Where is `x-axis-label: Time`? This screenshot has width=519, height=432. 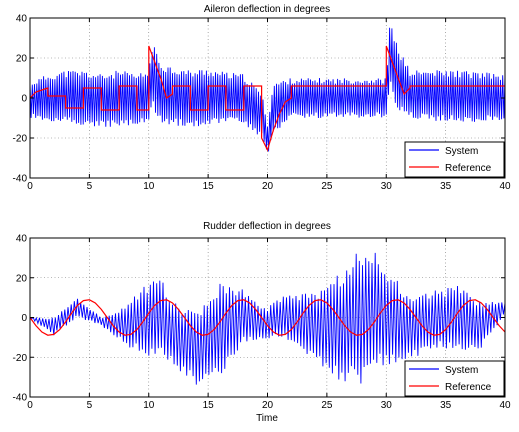
x-axis-label: Time is located at coordinates (267, 418).